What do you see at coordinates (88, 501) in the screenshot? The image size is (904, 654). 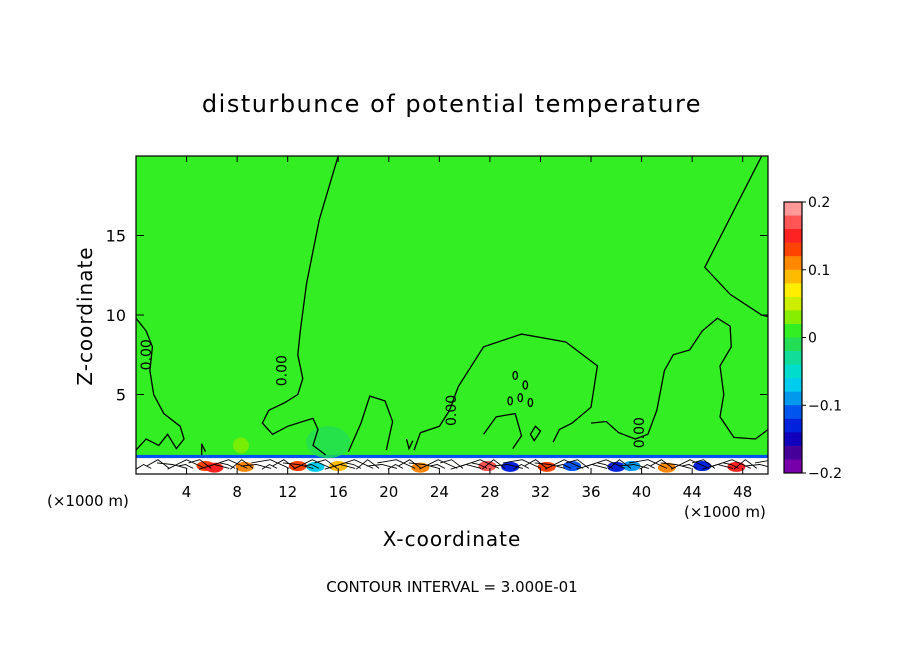 I see `x-unit-left: (×1000 m)` at bounding box center [88, 501].